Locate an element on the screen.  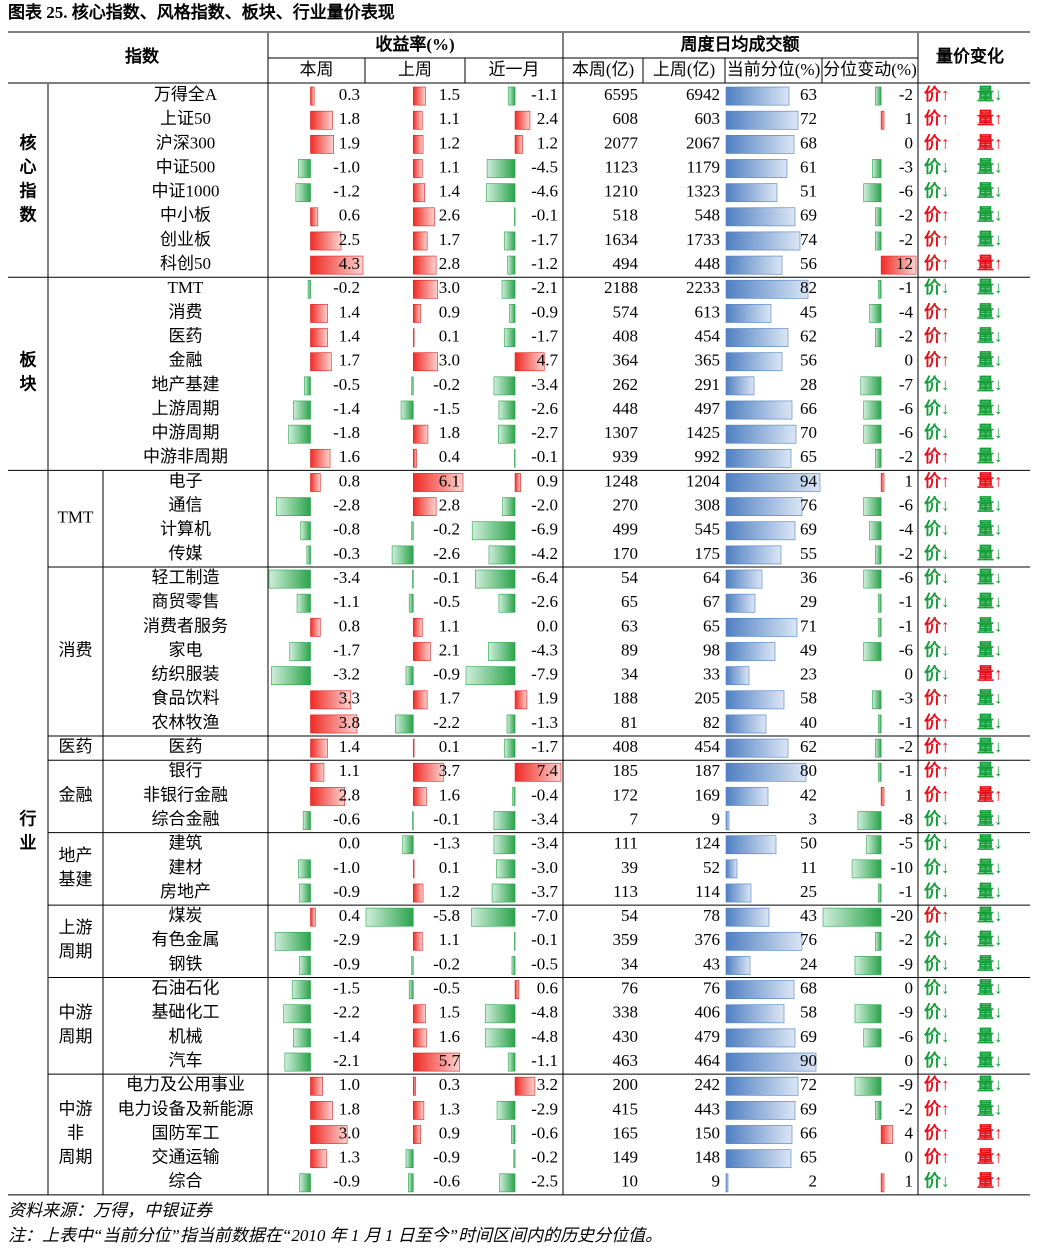
cell-value: 454 is located at coordinates (708, 335).